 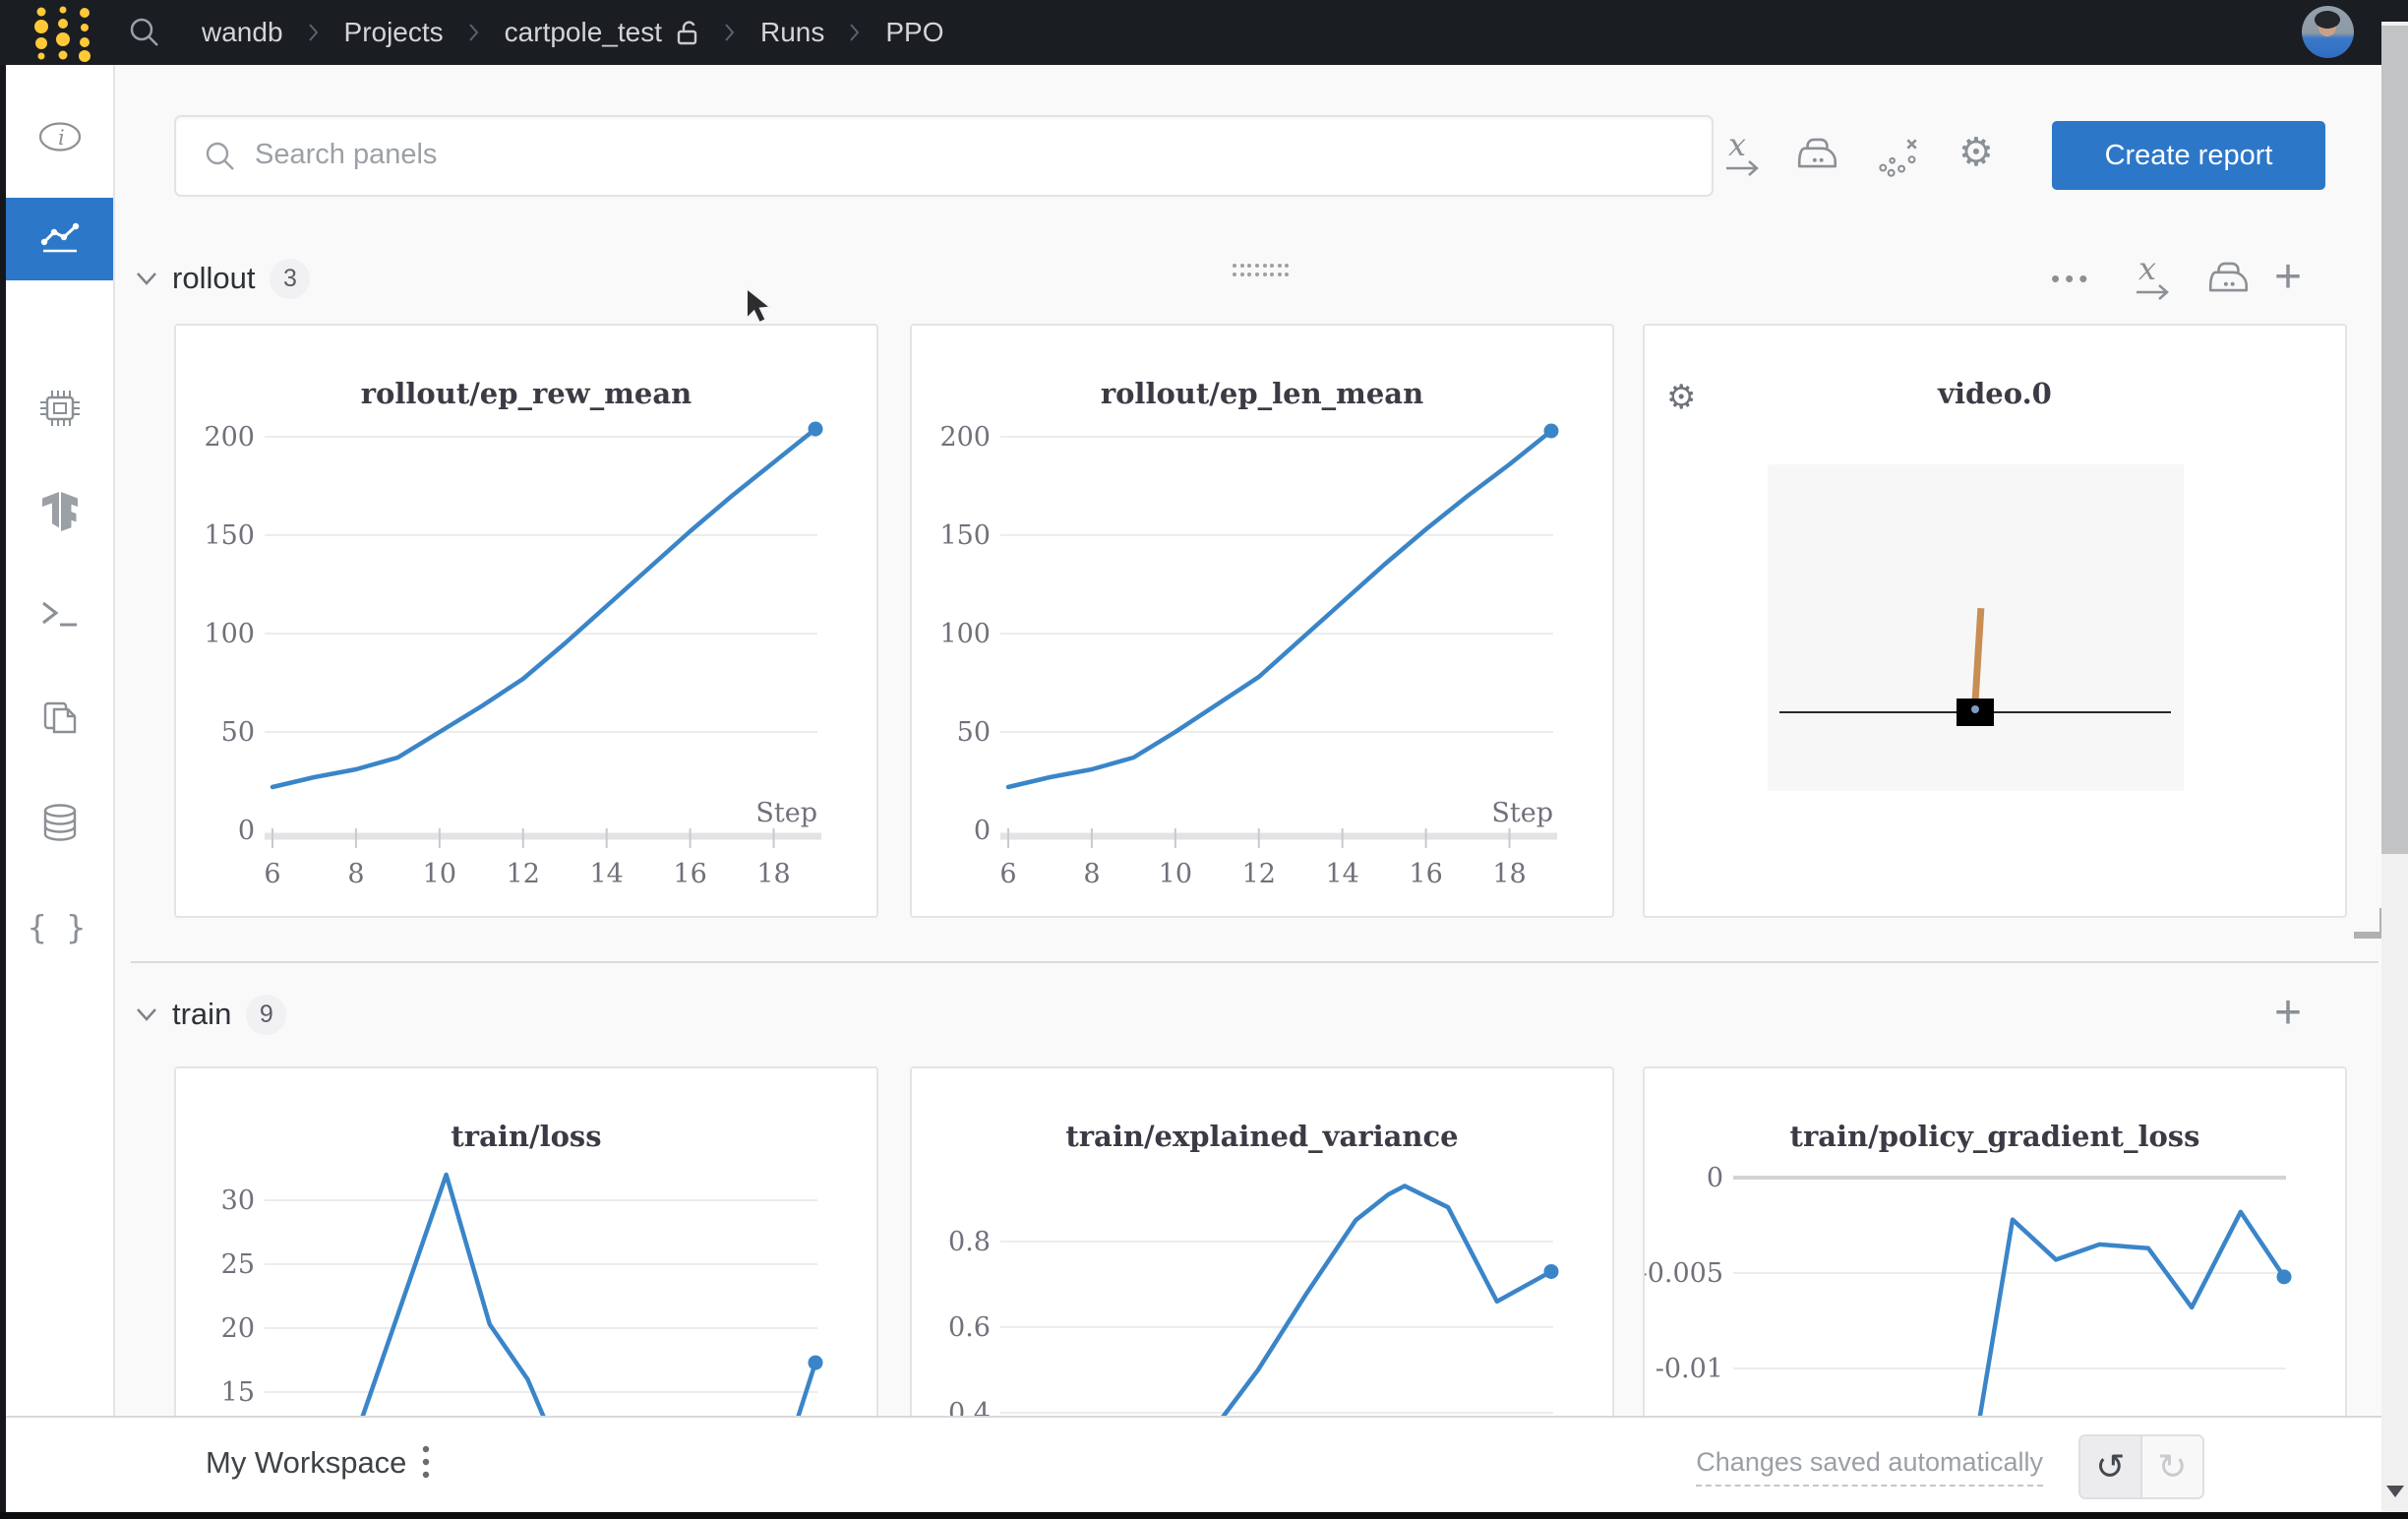 I want to click on sidebar-item-overview: i, so click(x=59, y=137).